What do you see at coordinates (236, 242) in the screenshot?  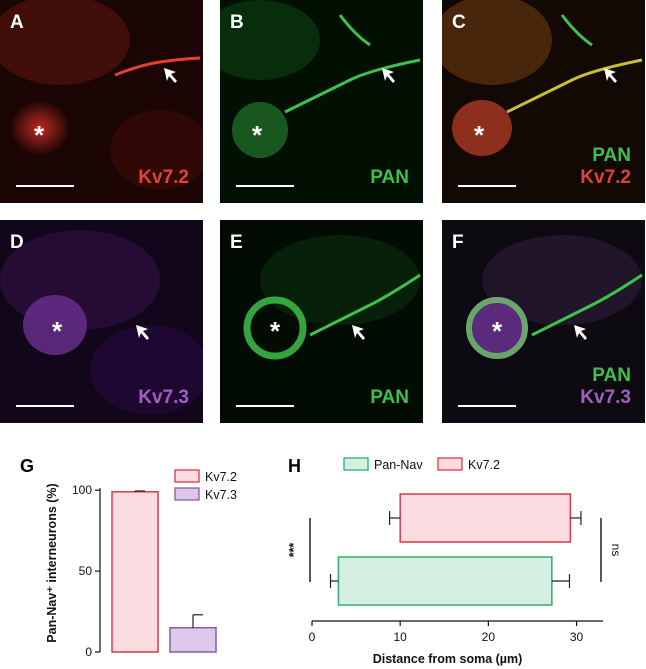 I see `panel-letter: E` at bounding box center [236, 242].